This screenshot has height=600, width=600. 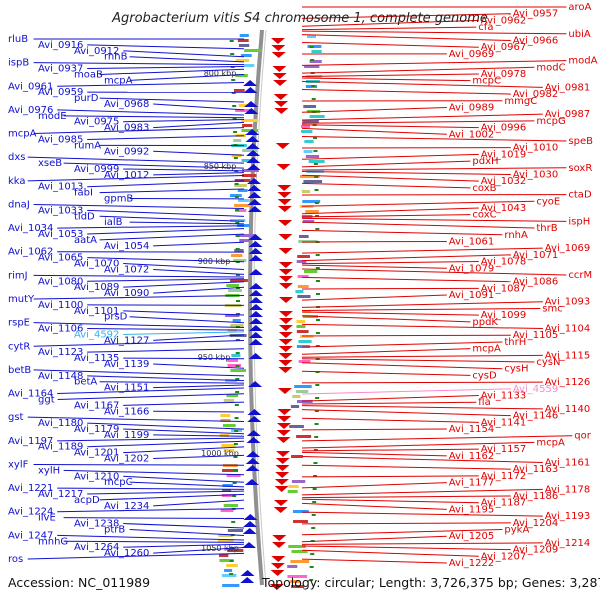 I want to click on gene-label: Avi_0959, so click(x=60, y=92).